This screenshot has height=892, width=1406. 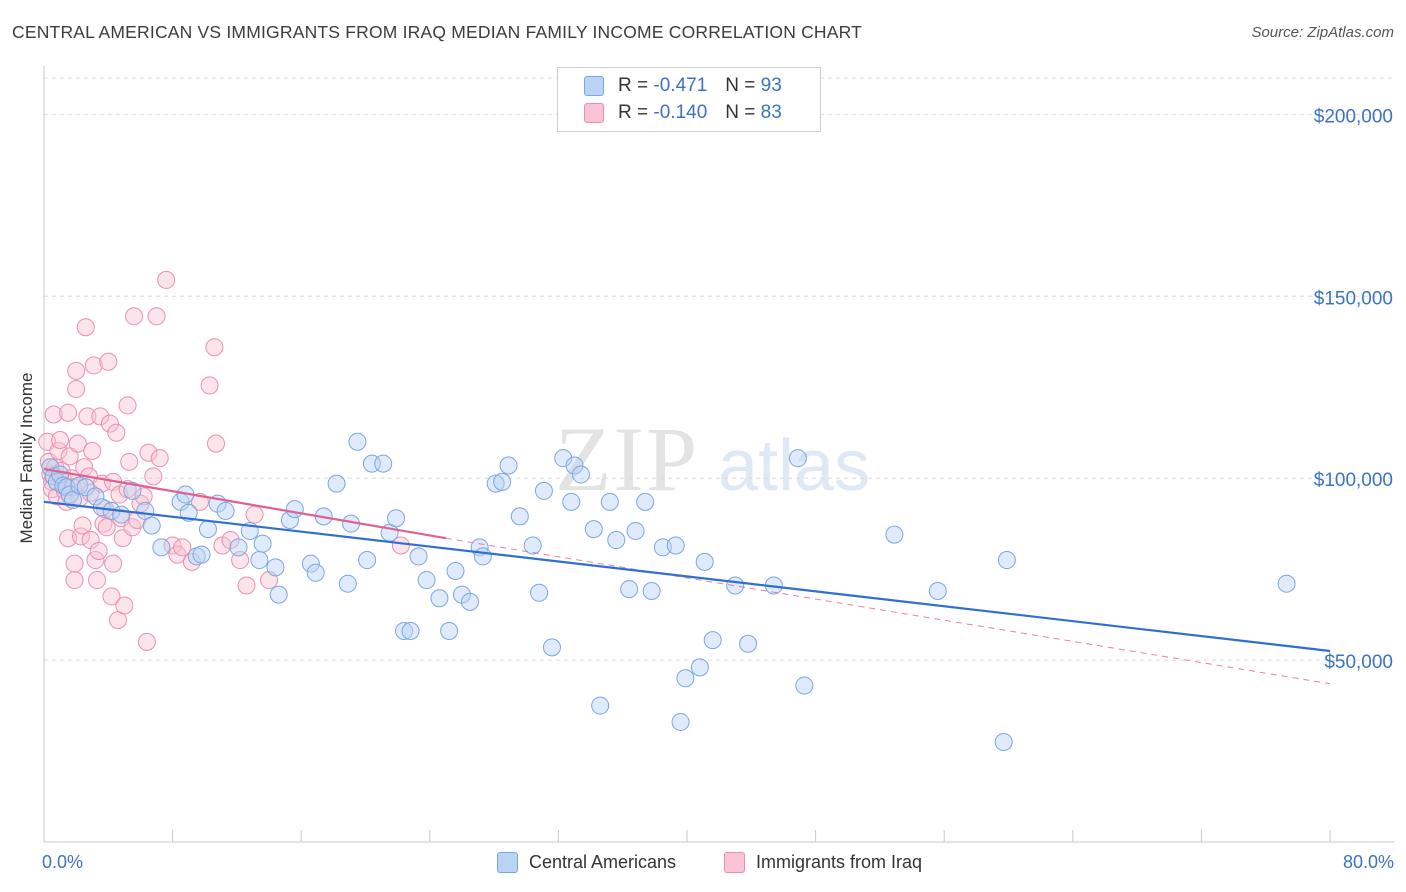 I want to click on bottom-legend-swatch-pink, so click(x=734, y=862).